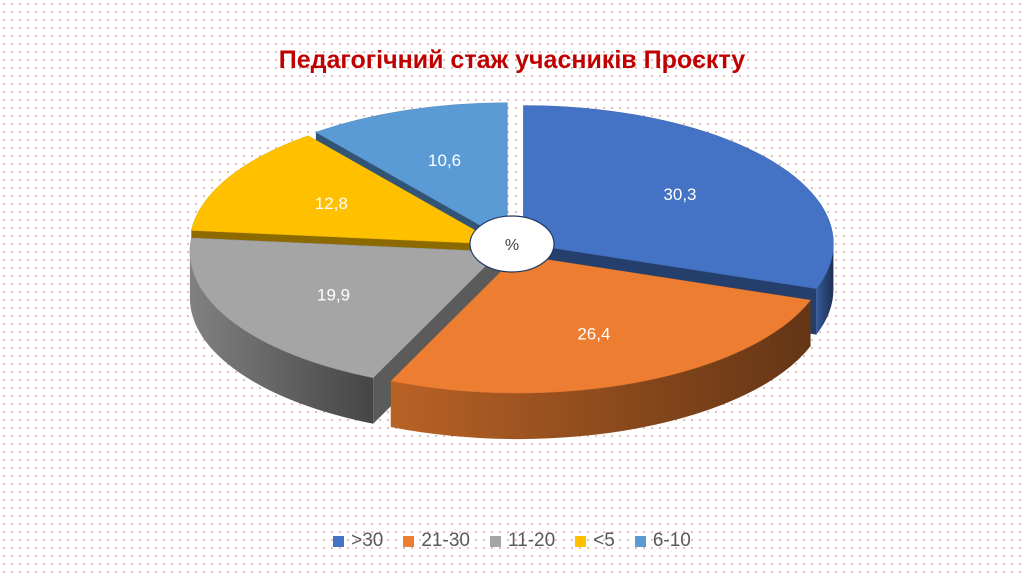 Image resolution: width=1024 pixels, height=576 pixels. Describe the element at coordinates (367, 540) in the screenshot. I see `legend-label: >30` at that location.